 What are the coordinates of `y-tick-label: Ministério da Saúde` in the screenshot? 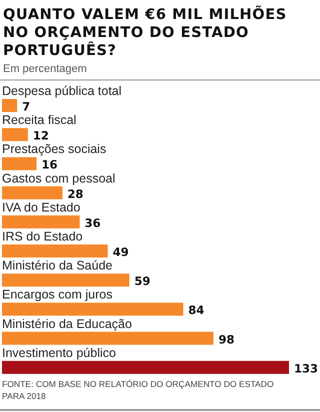 It's located at (57, 265).